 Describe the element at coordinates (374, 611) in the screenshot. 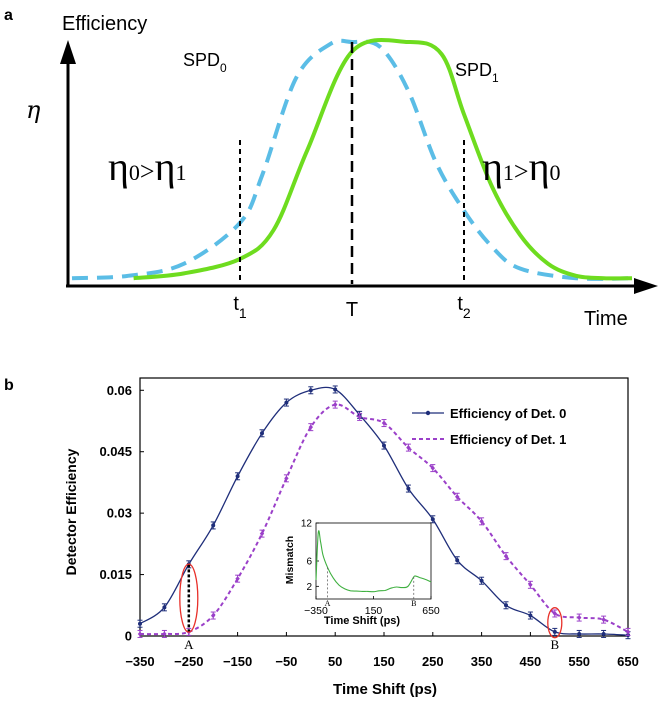

I see `inset-xtick-label-1: 150` at that location.